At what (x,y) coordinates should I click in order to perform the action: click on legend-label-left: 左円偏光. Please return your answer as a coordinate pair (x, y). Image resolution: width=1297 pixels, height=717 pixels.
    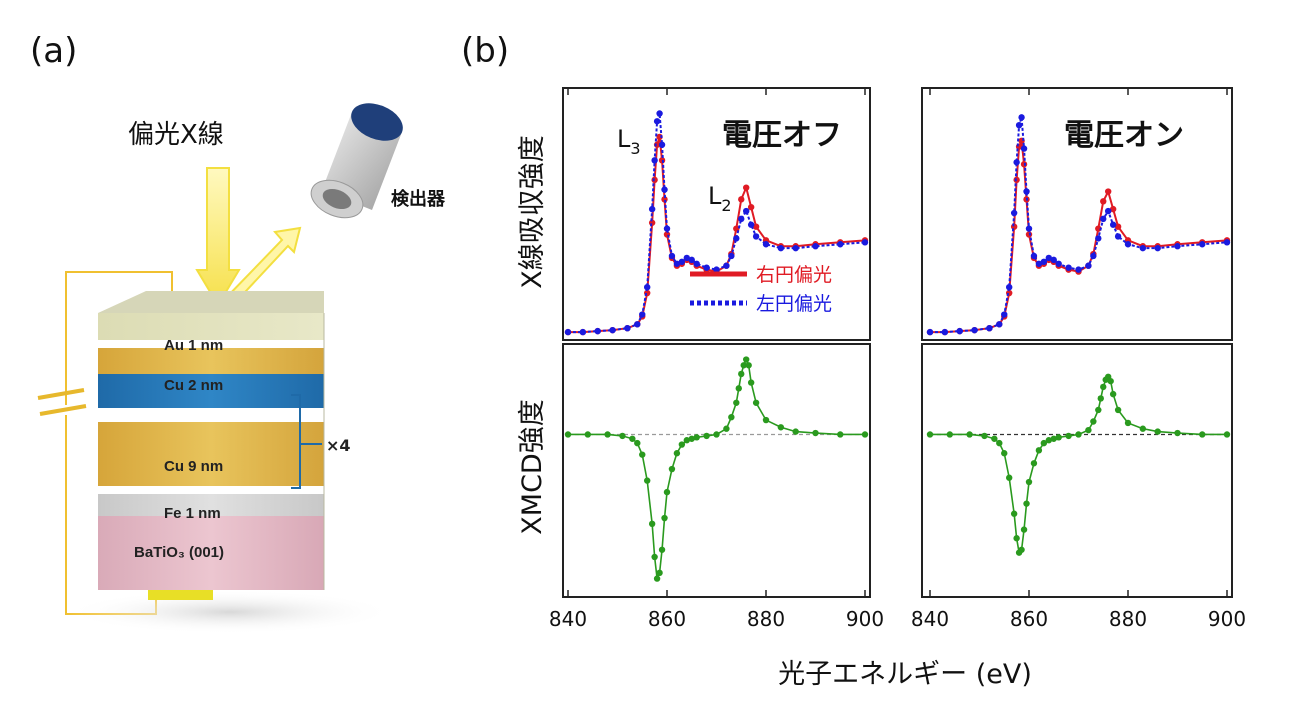
    Looking at the image, I should click on (794, 304).